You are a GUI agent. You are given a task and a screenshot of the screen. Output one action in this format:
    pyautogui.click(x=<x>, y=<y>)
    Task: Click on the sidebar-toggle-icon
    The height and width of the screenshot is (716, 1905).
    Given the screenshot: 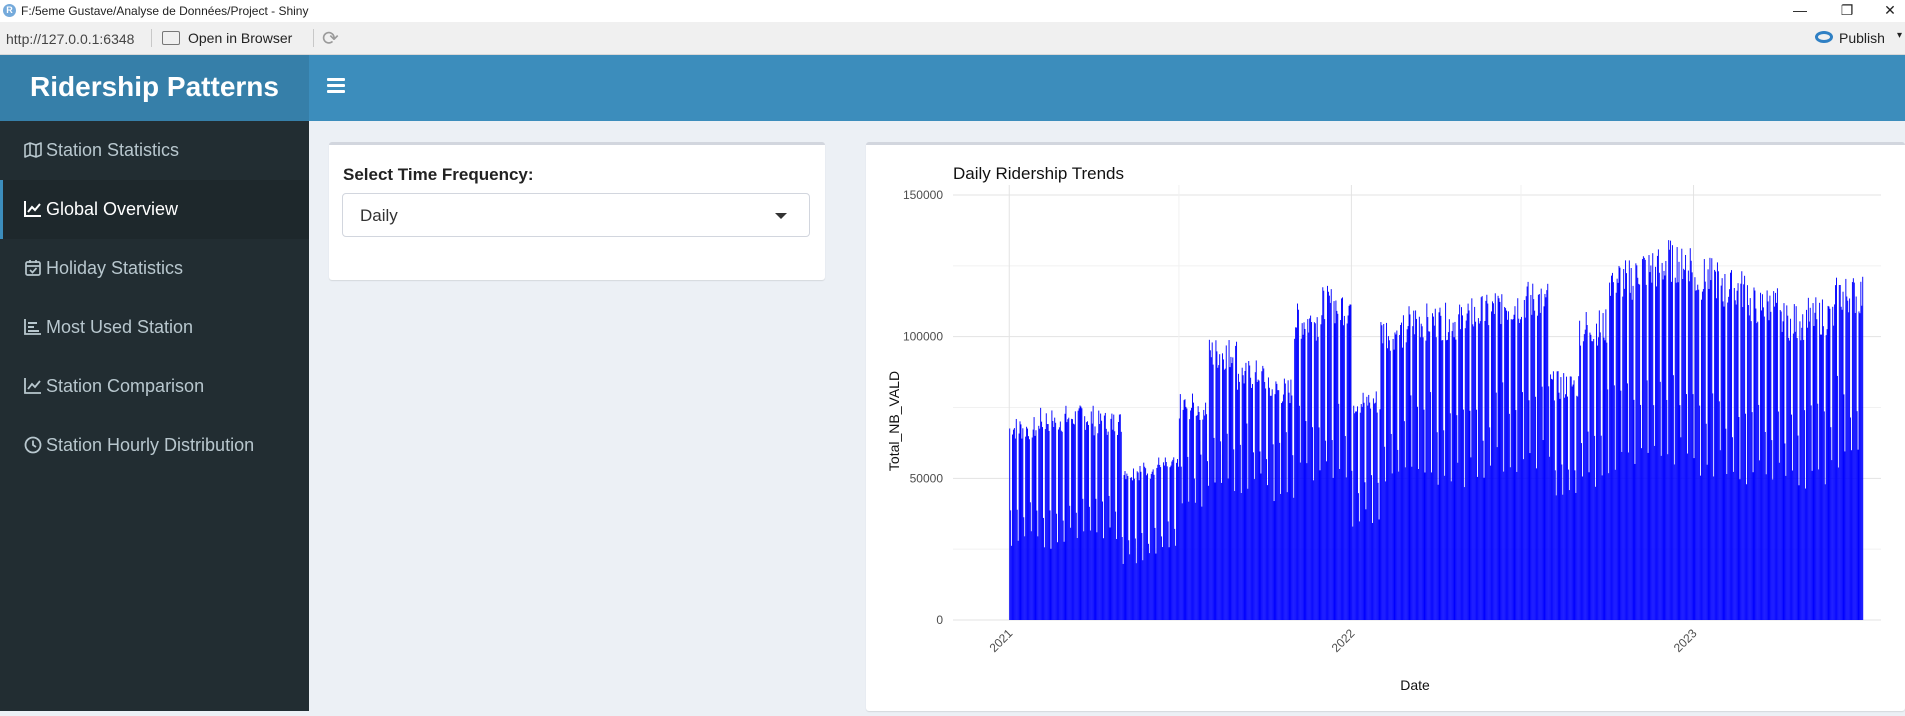 What is the action you would take?
    pyautogui.click(x=337, y=85)
    